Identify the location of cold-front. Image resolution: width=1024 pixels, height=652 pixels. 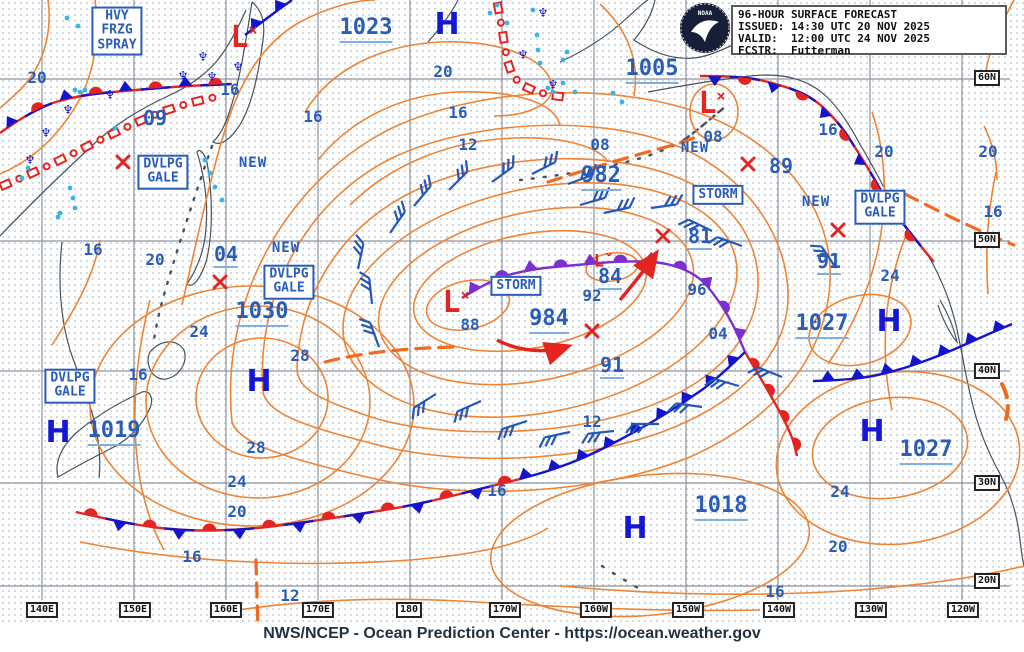
(912, 352).